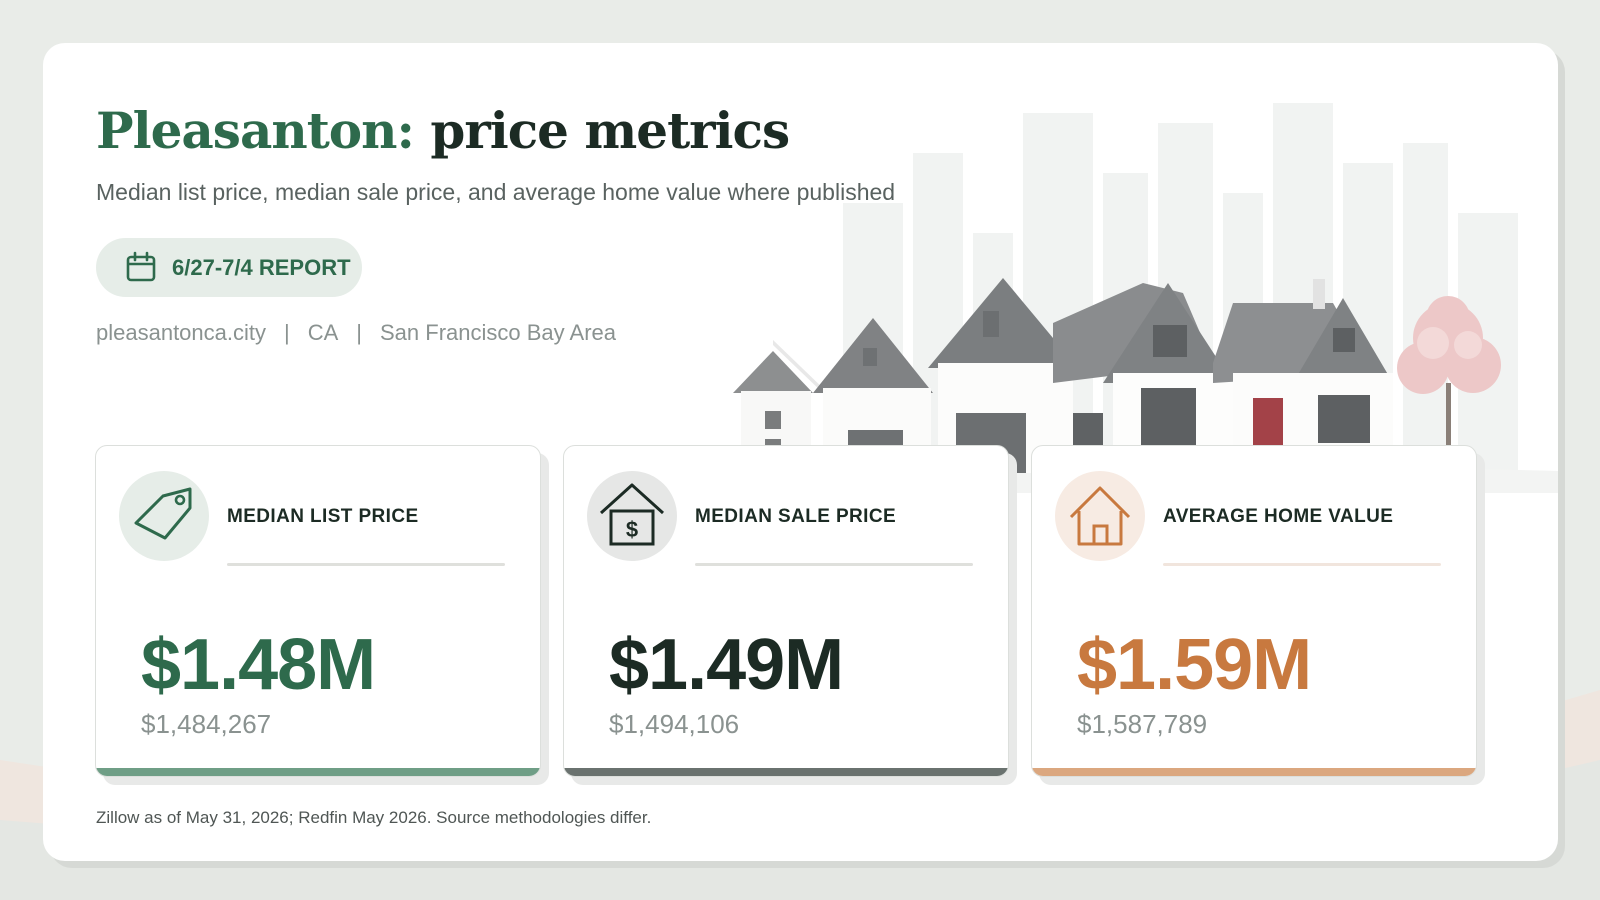 This screenshot has height=900, width=1600. I want to click on metric-card-median-list-price: MEDIAN LIST PRICE $1.48M $1,484,267, so click(318, 611).